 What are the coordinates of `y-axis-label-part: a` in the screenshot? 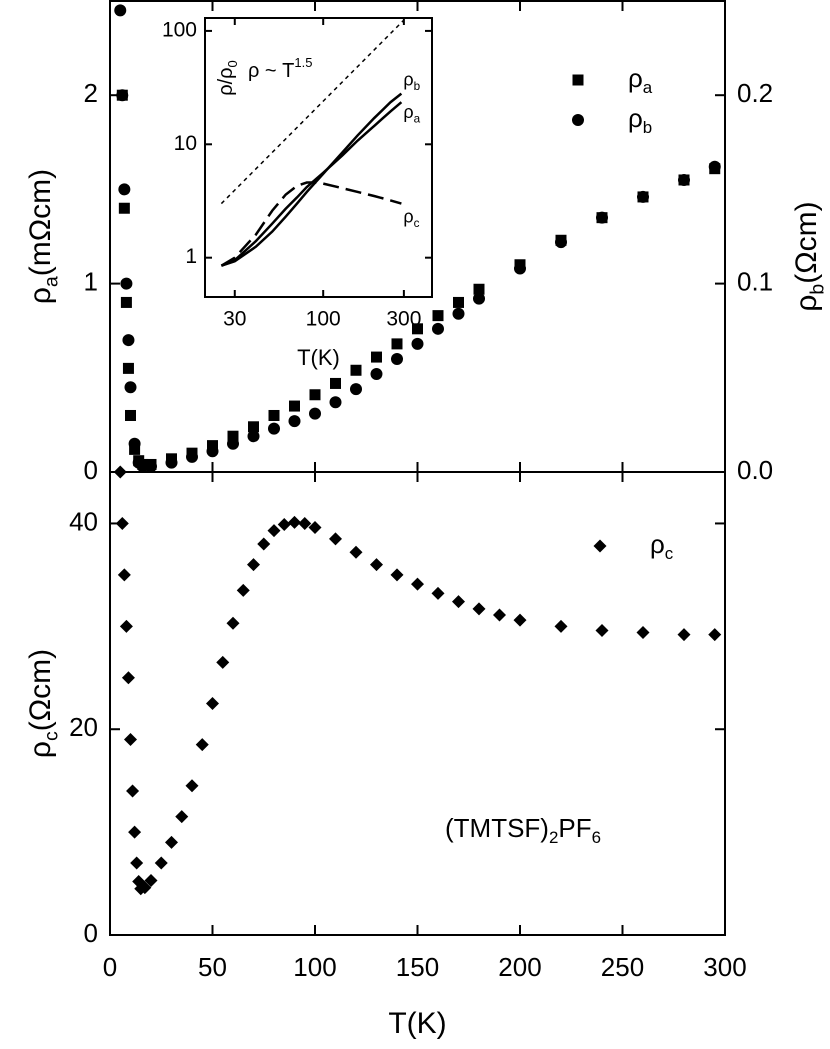 It's located at (52, 281).